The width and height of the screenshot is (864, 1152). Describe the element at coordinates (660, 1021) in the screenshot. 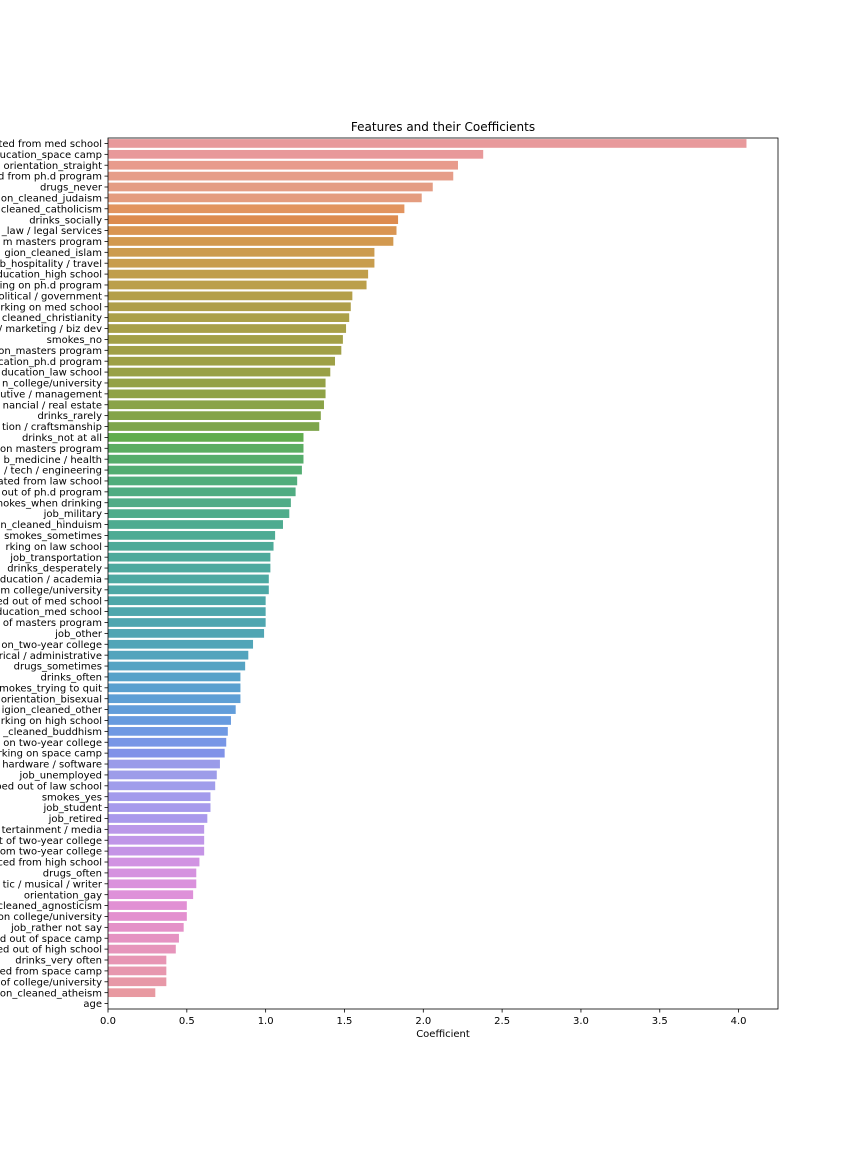

I see `x-tick-label: 3.5` at that location.